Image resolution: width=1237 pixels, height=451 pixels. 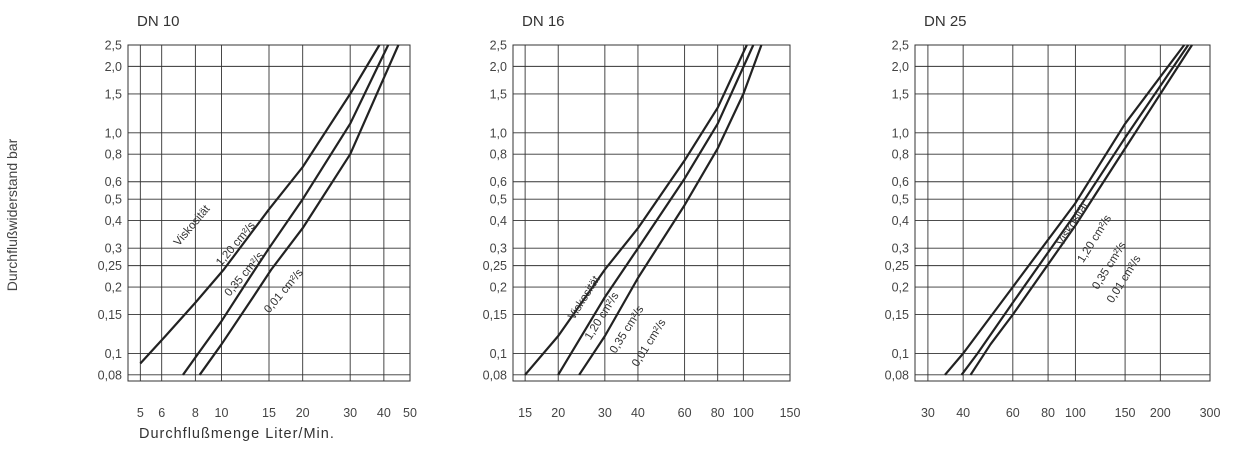 What do you see at coordinates (1210, 413) in the screenshot?
I see `x-tick-label: 300` at bounding box center [1210, 413].